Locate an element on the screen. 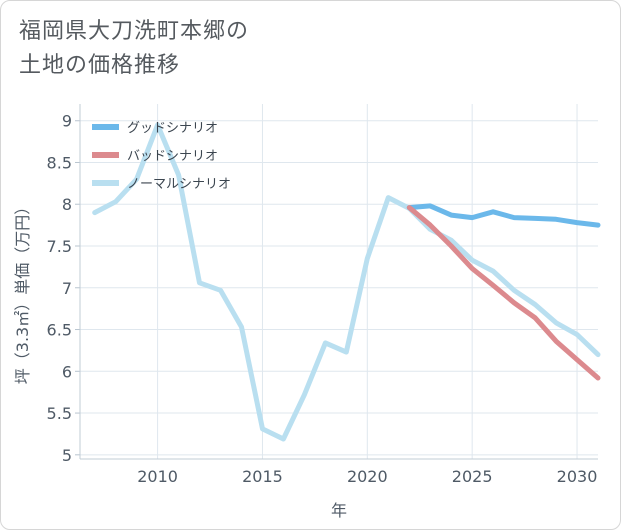  x-axis-title: 年 is located at coordinates (339, 510).